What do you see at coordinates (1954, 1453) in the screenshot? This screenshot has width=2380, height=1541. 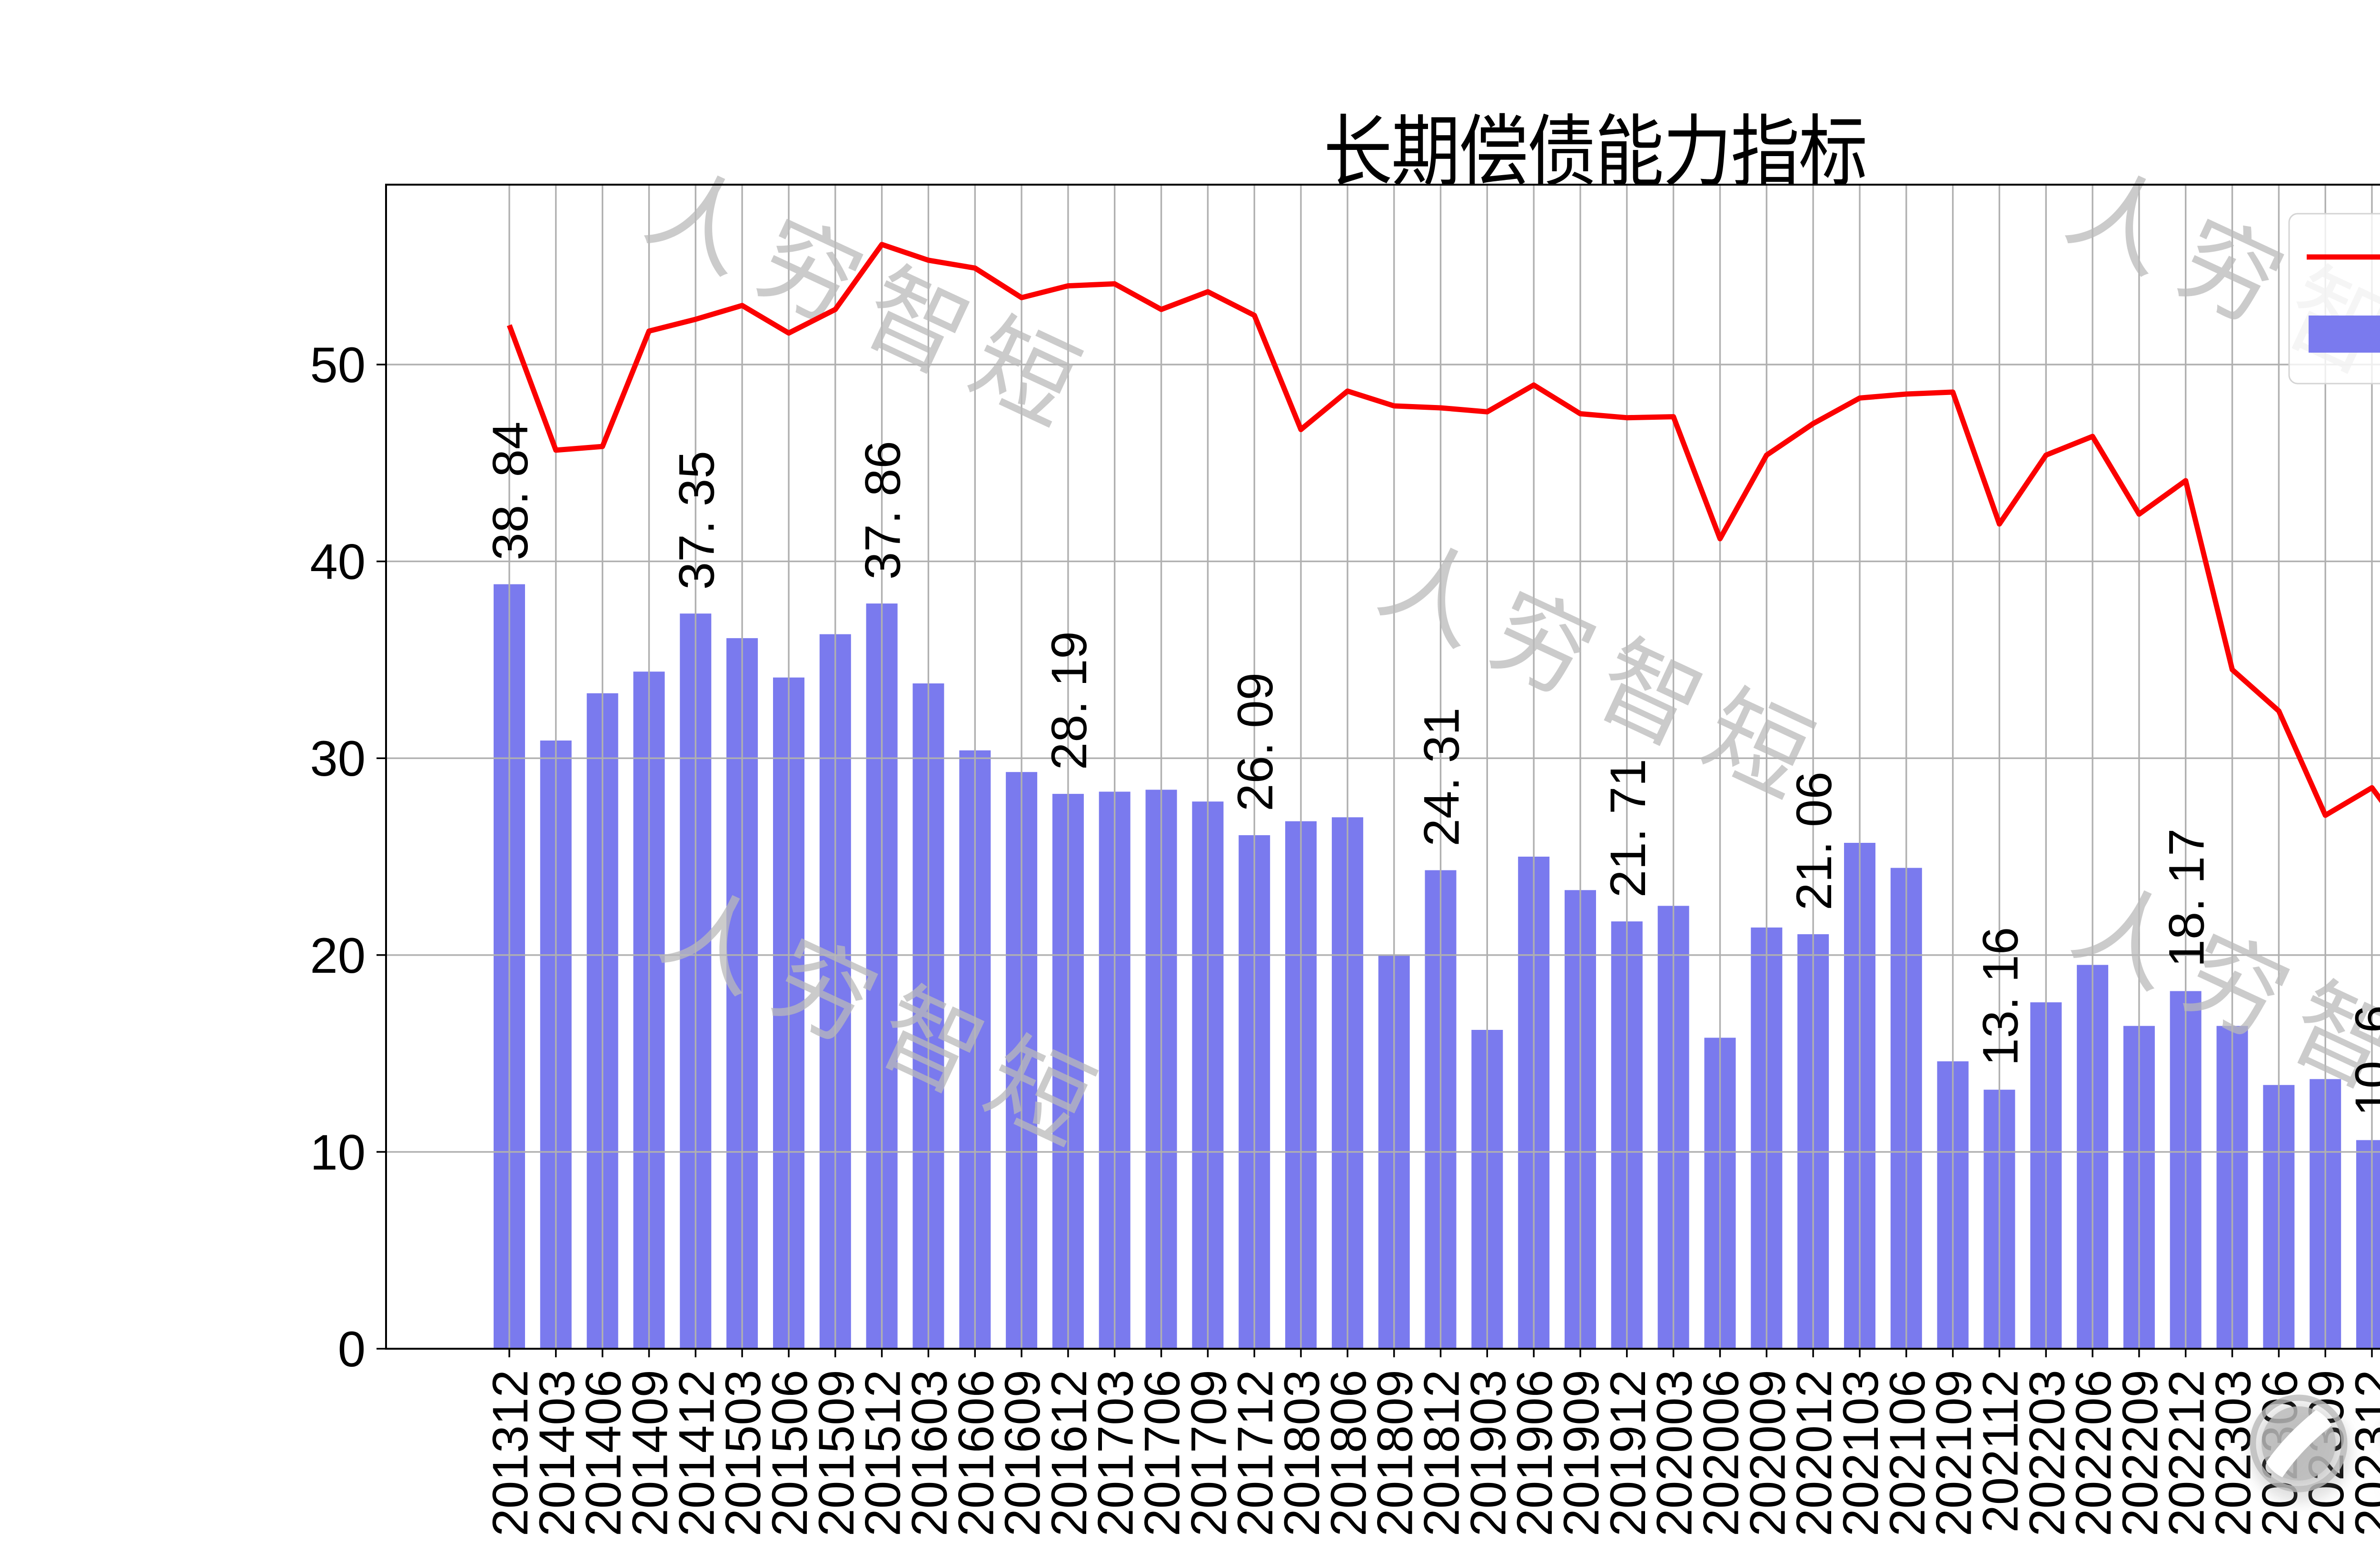 I see `svg-text: 202109` at bounding box center [1954, 1453].